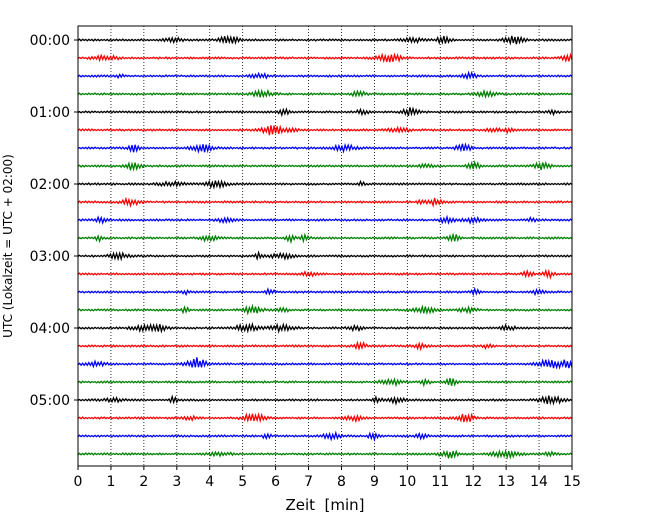 The image size is (650, 520). What do you see at coordinates (50, 257) in the screenshot?
I see `y-tick-label-03:00: 03:00` at bounding box center [50, 257].